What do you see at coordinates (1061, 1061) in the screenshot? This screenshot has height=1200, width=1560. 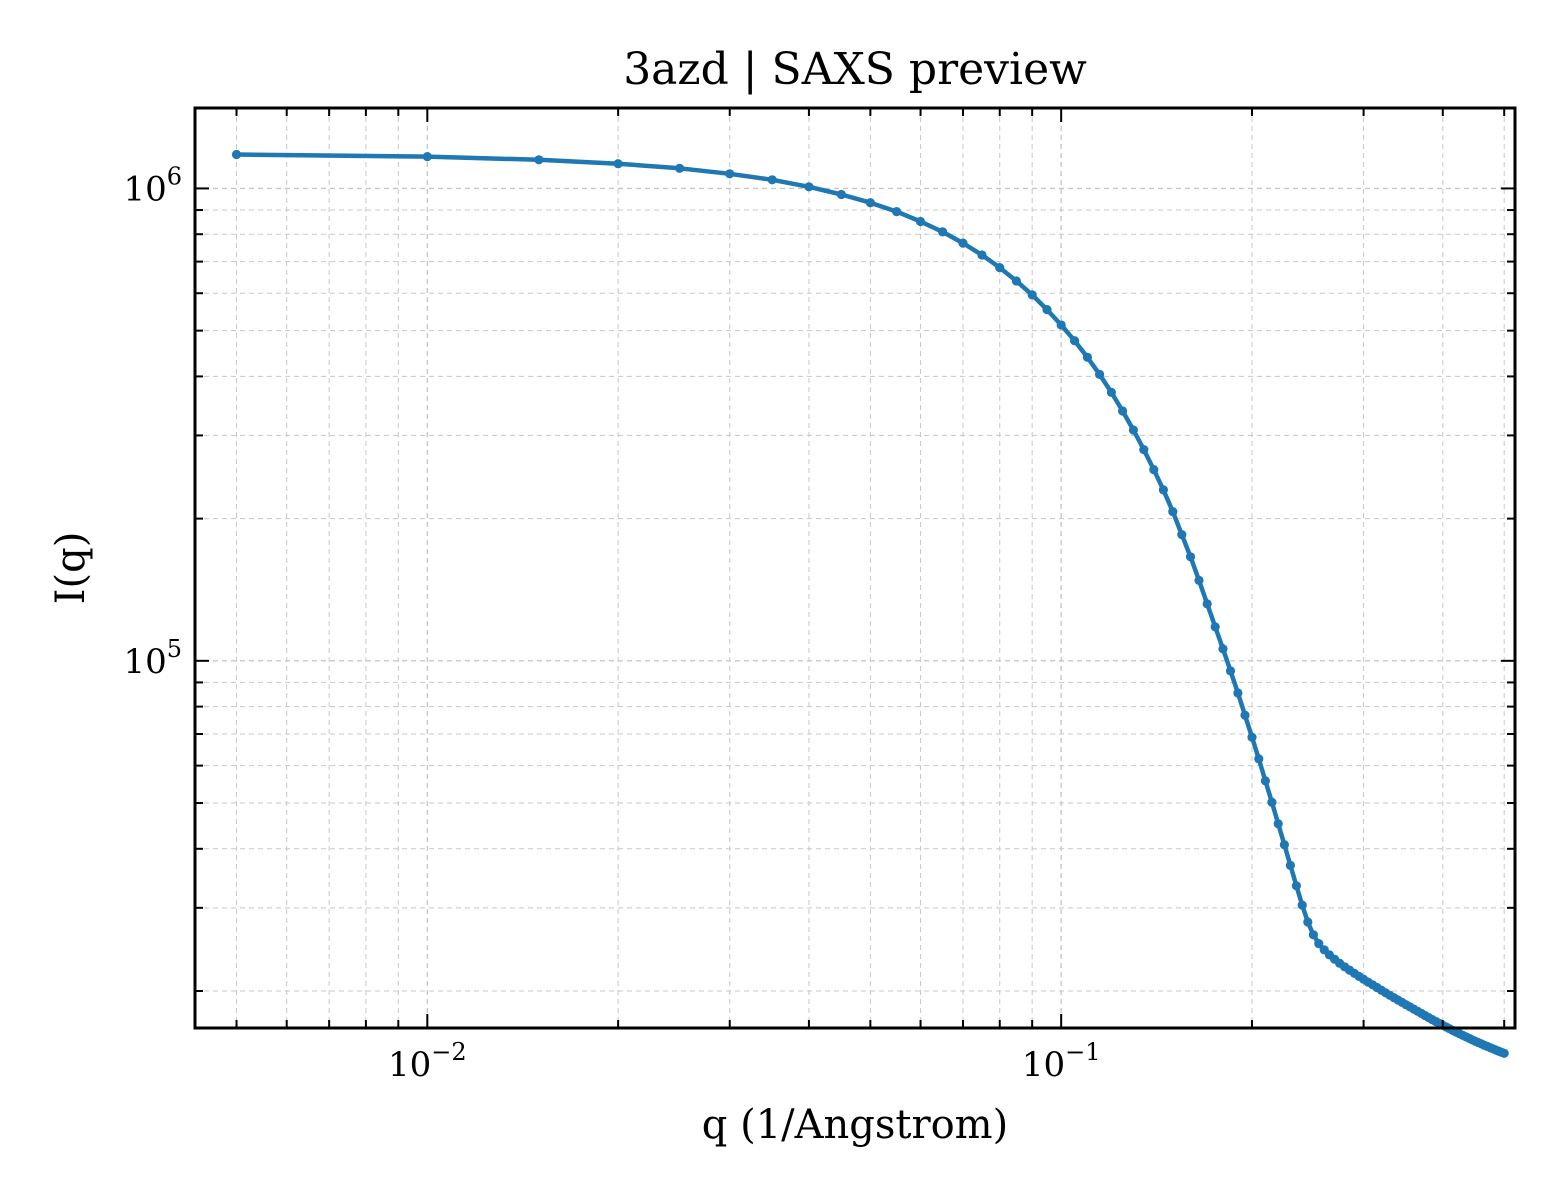 I see `x-tick-label: 10⁻¹` at bounding box center [1061, 1061].